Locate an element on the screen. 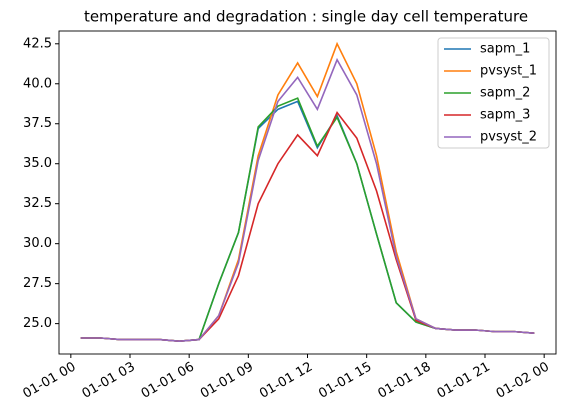 The width and height of the screenshot is (566, 420). y-tick-label: 32.5 is located at coordinates (37, 203).